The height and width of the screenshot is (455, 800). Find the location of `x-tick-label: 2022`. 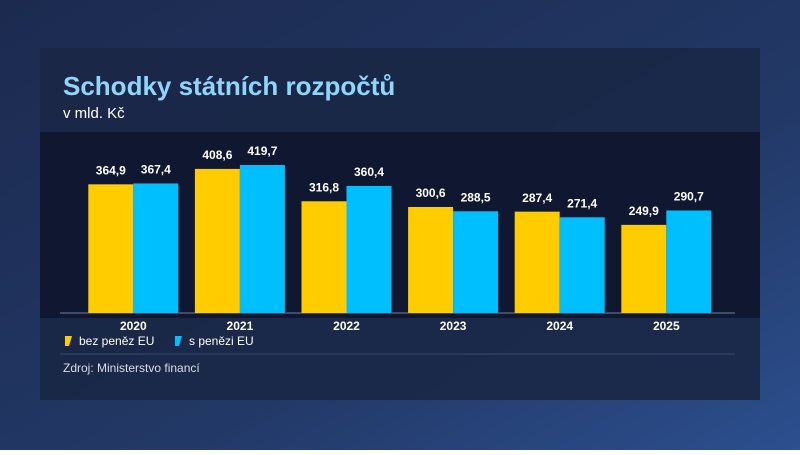

x-tick-label: 2022 is located at coordinates (346, 326).